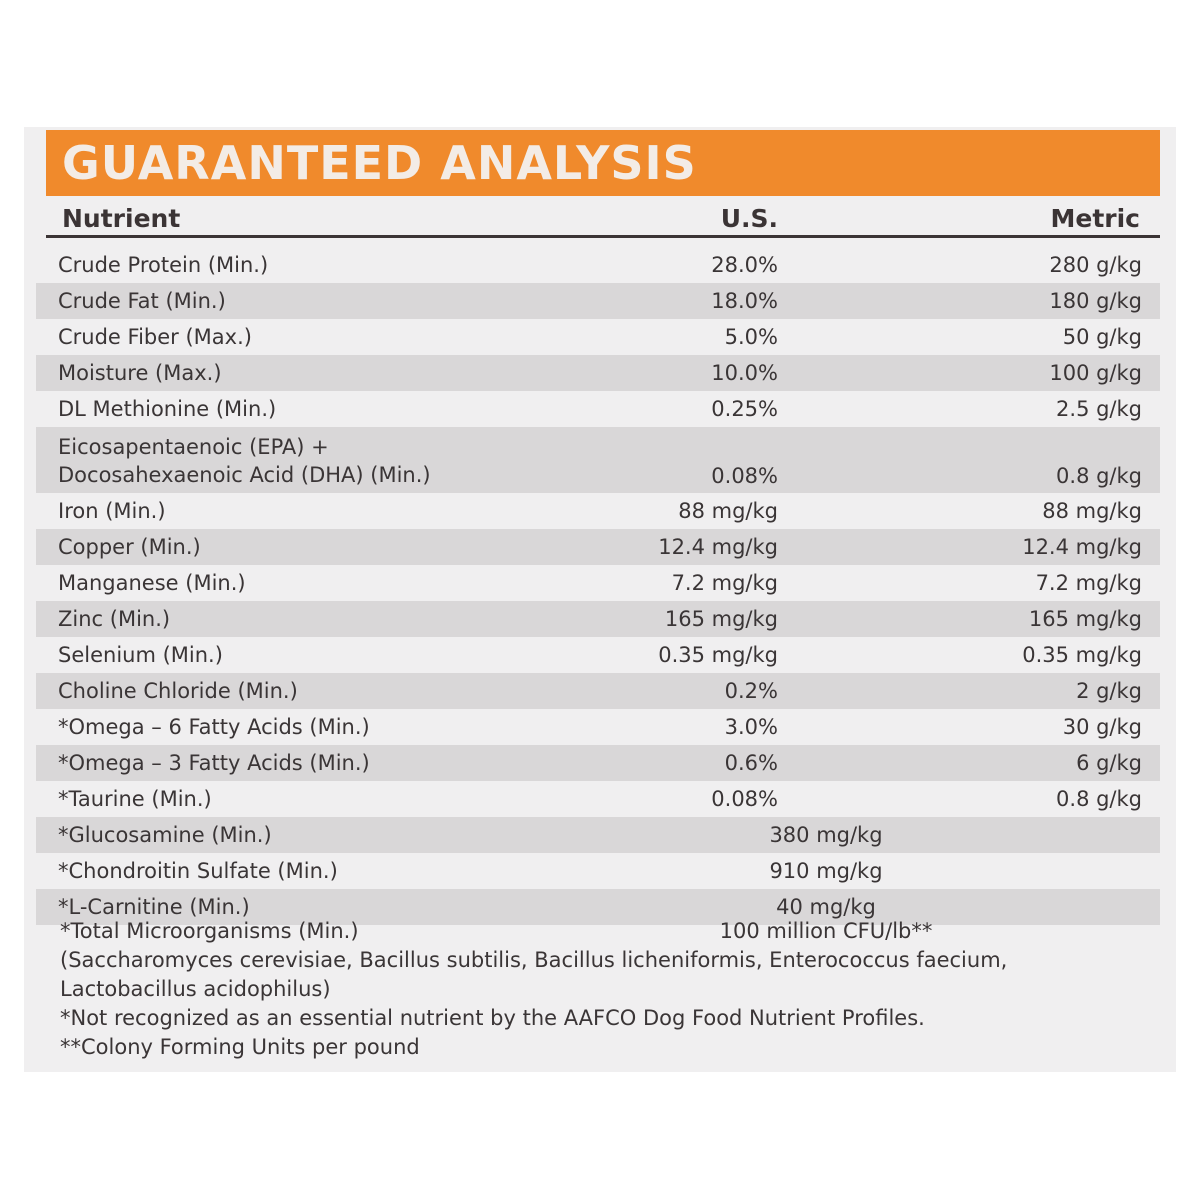  What do you see at coordinates (826, 931) in the screenshot?
I see `microorganisms-value: 100 million CFU/lb**` at bounding box center [826, 931].